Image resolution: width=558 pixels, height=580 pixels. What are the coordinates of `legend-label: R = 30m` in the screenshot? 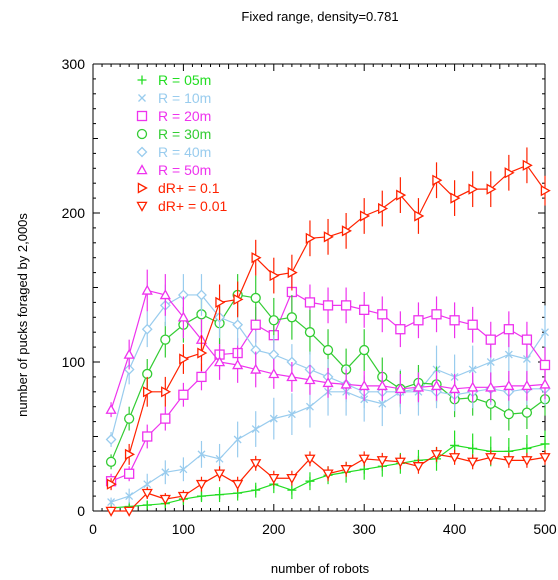 It's located at (184, 134).